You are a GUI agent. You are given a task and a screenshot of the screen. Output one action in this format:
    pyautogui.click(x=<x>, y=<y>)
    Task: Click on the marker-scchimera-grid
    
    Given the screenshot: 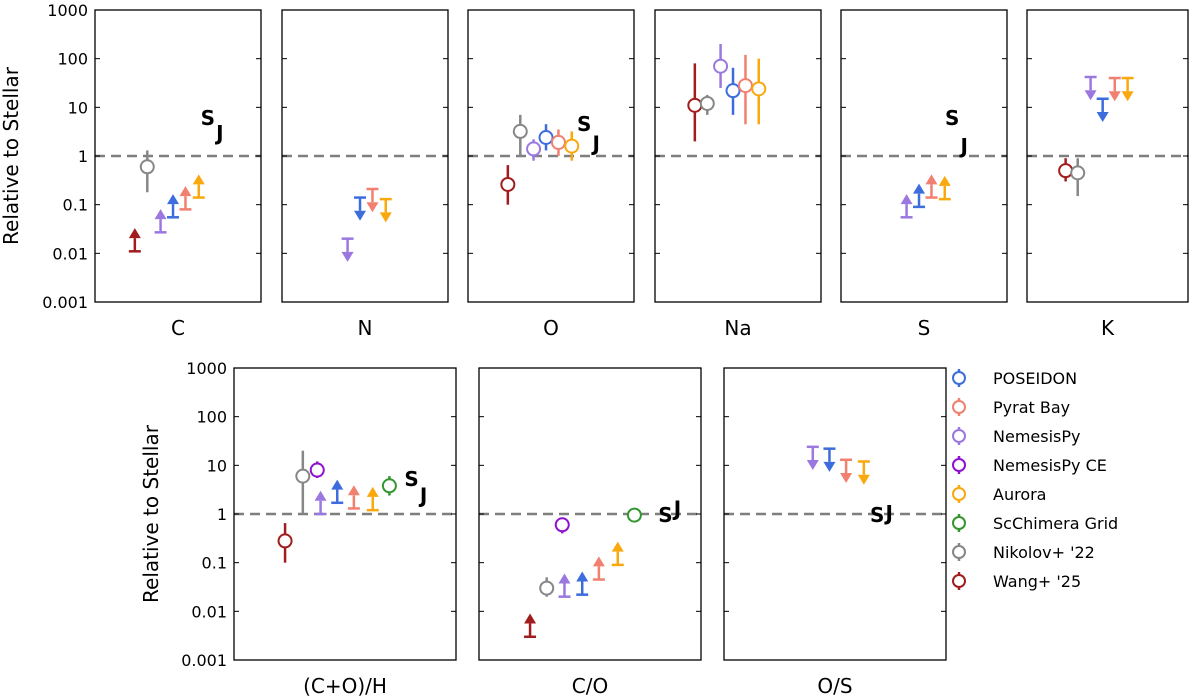 What is the action you would take?
    pyautogui.click(x=389, y=486)
    